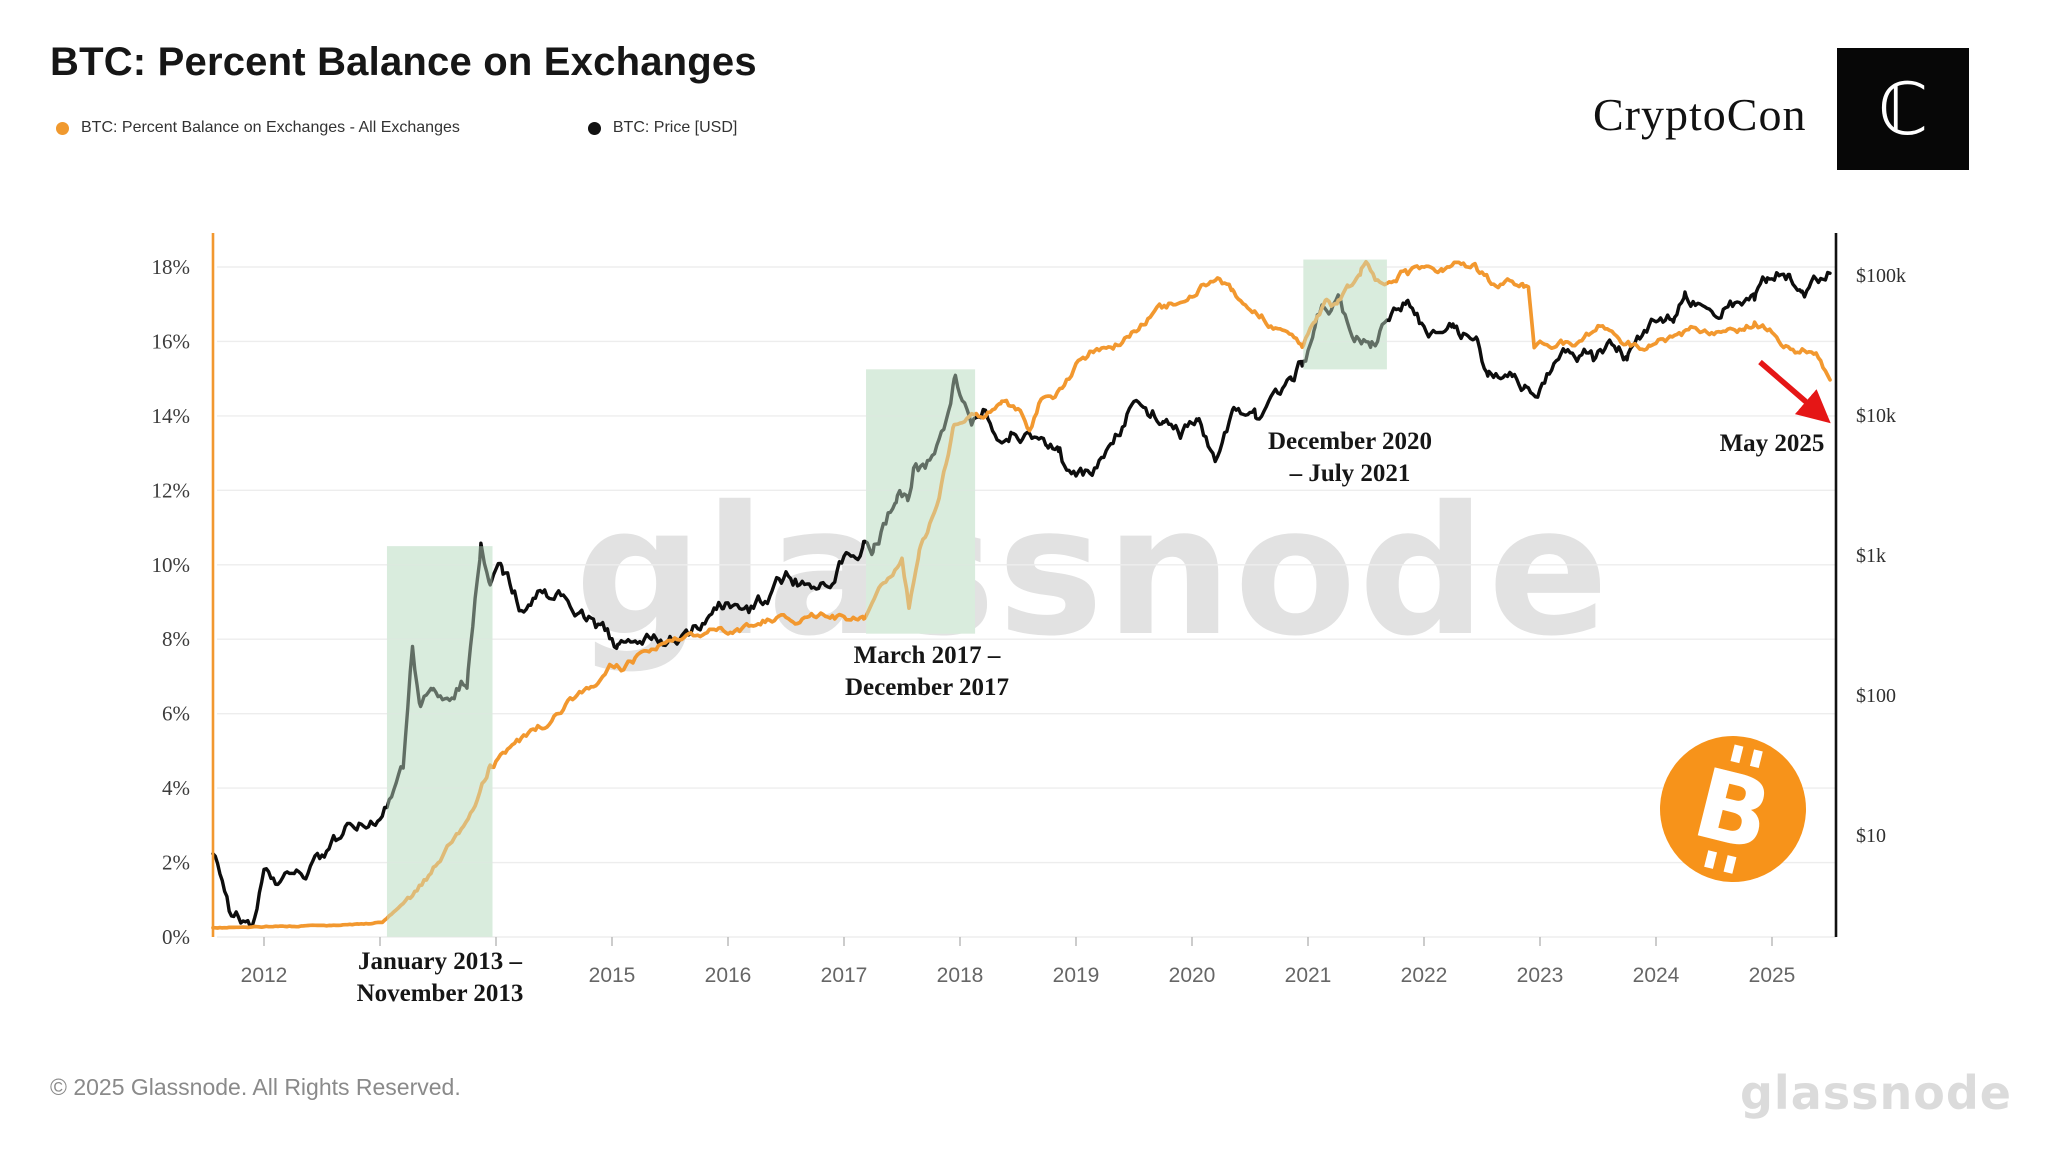 This screenshot has width=2048, height=1152. I want to click on left-axis-label-14%: 14%, so click(171, 416).